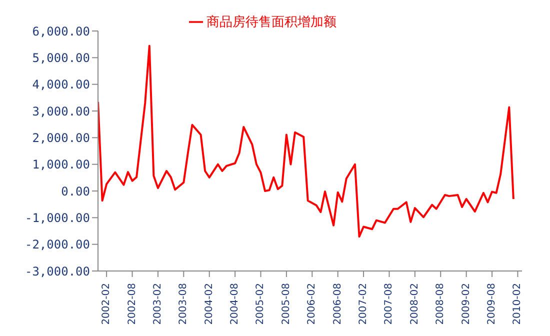  I want to click on y-tick-label: 0.00, so click(75, 191).